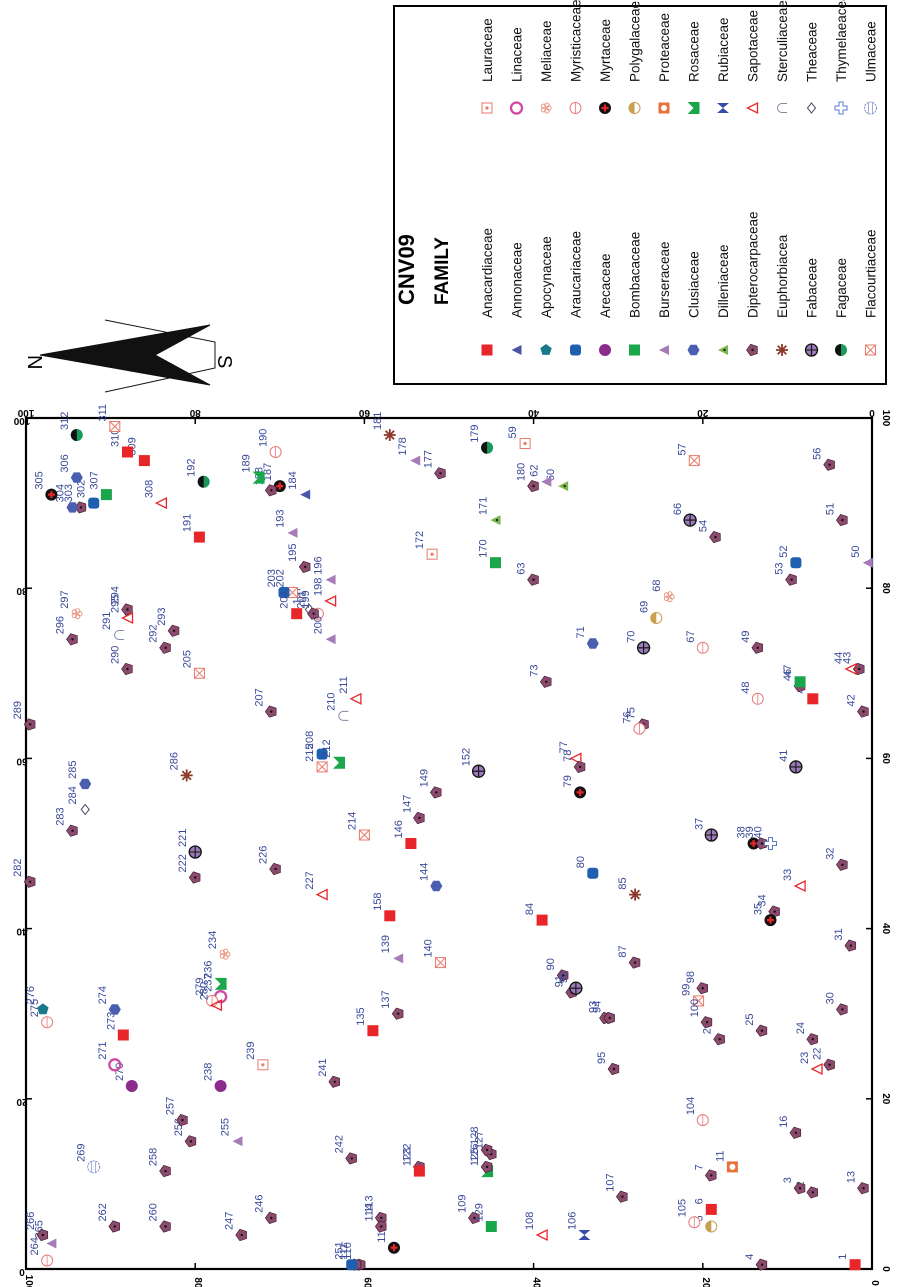 The width and height of the screenshot is (897, 1287). What do you see at coordinates (424, 872) in the screenshot?
I see `point-label: 144` at bounding box center [424, 872].